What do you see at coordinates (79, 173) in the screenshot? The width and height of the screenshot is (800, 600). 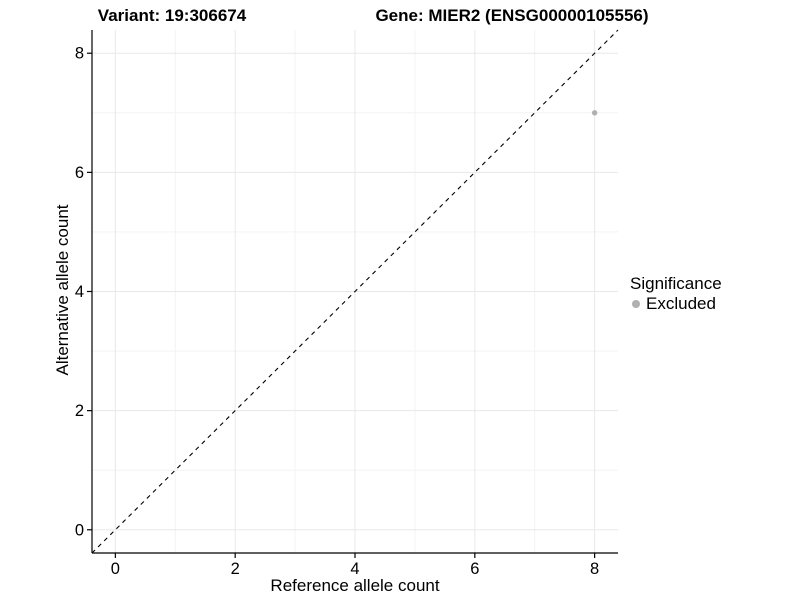 I see `y-tick-label: 6` at bounding box center [79, 173].